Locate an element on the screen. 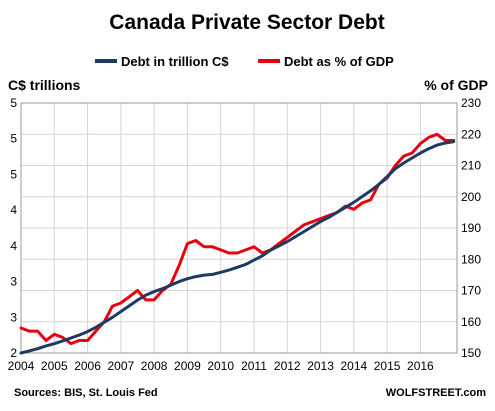  x-tick-label: 2013 is located at coordinates (320, 366).